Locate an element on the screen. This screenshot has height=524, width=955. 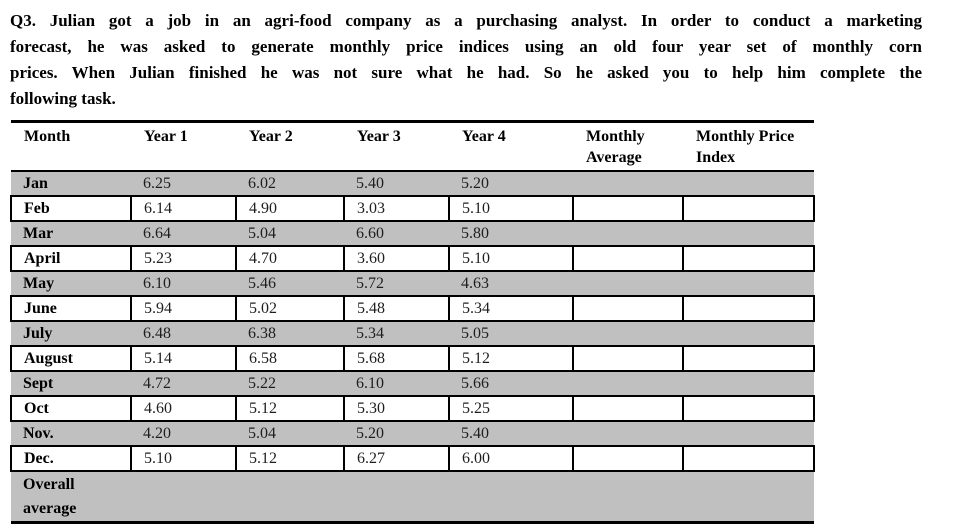
year4-cell: 5.34 is located at coordinates (510, 308).